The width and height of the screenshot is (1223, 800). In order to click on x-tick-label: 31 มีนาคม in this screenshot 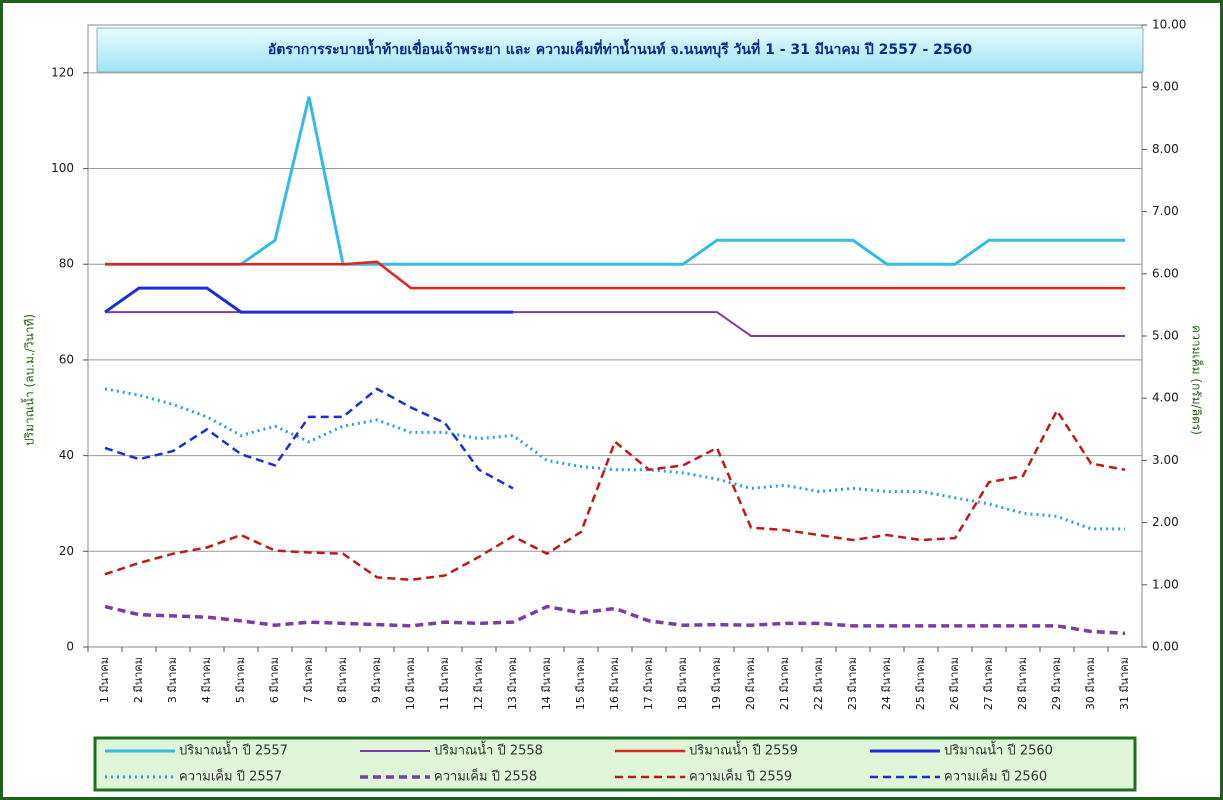, I will do `click(1124, 683)`.